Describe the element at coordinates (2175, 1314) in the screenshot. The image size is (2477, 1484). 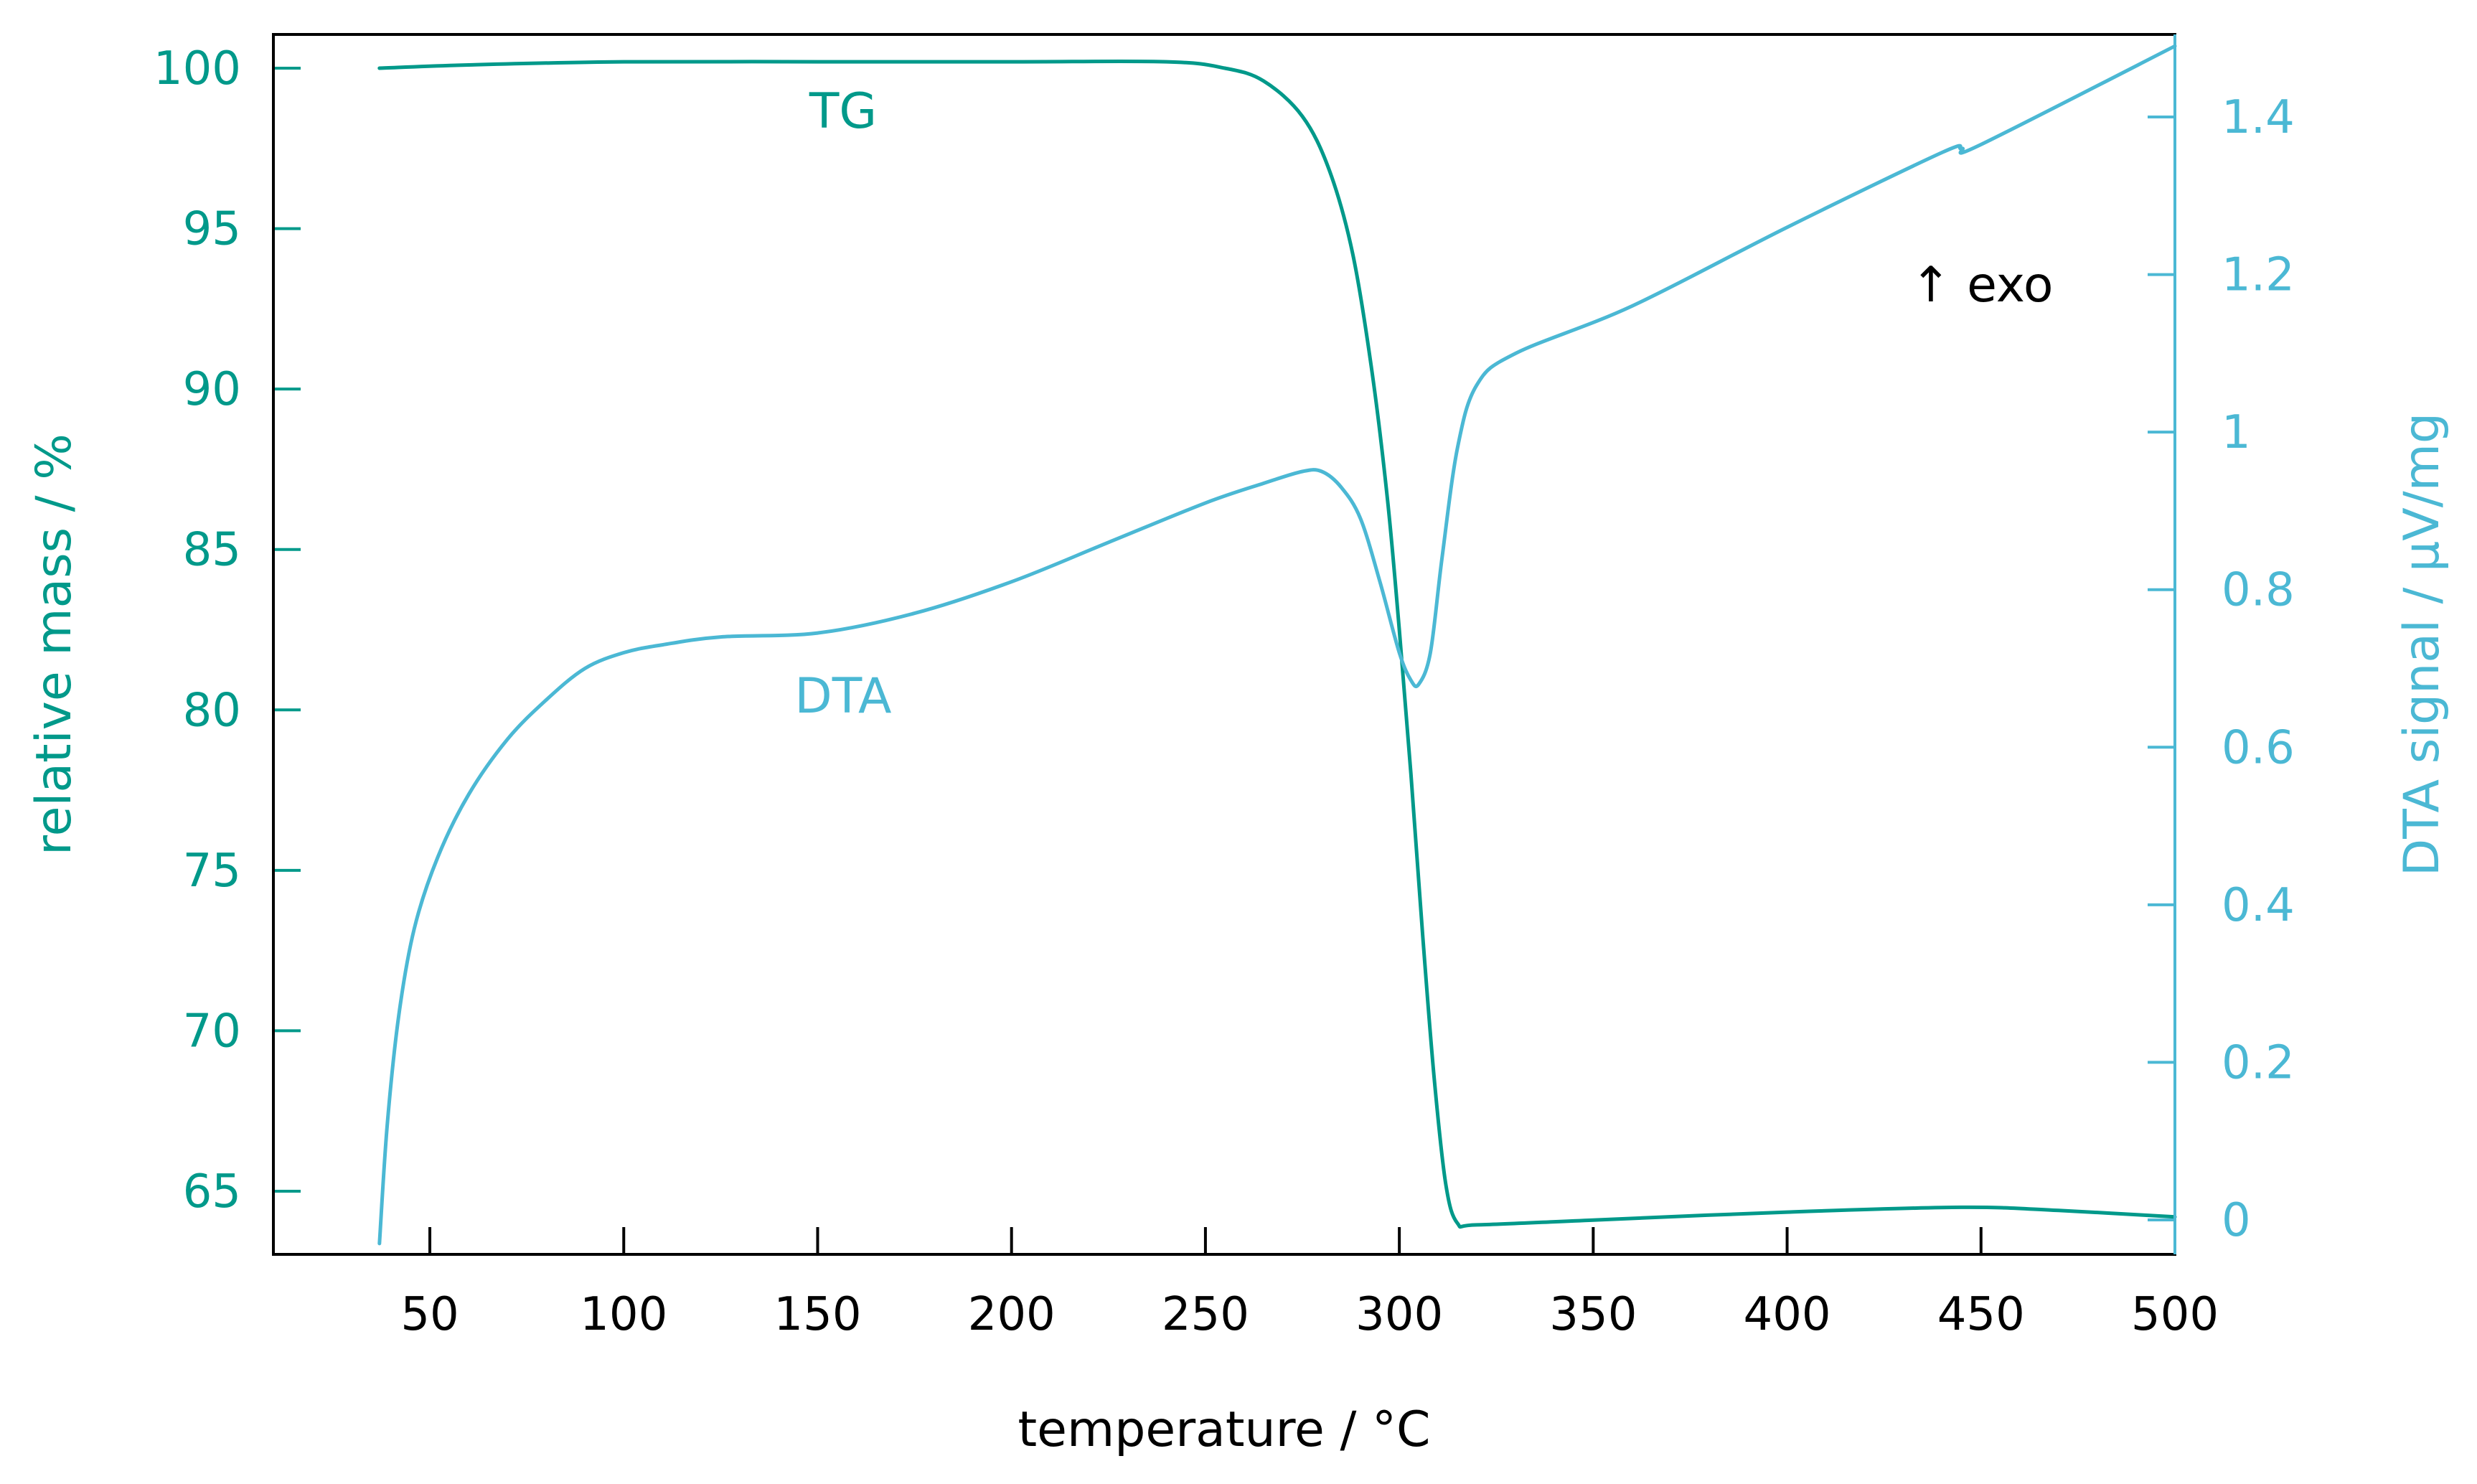
I see `x-tick-label-500: 500` at that location.